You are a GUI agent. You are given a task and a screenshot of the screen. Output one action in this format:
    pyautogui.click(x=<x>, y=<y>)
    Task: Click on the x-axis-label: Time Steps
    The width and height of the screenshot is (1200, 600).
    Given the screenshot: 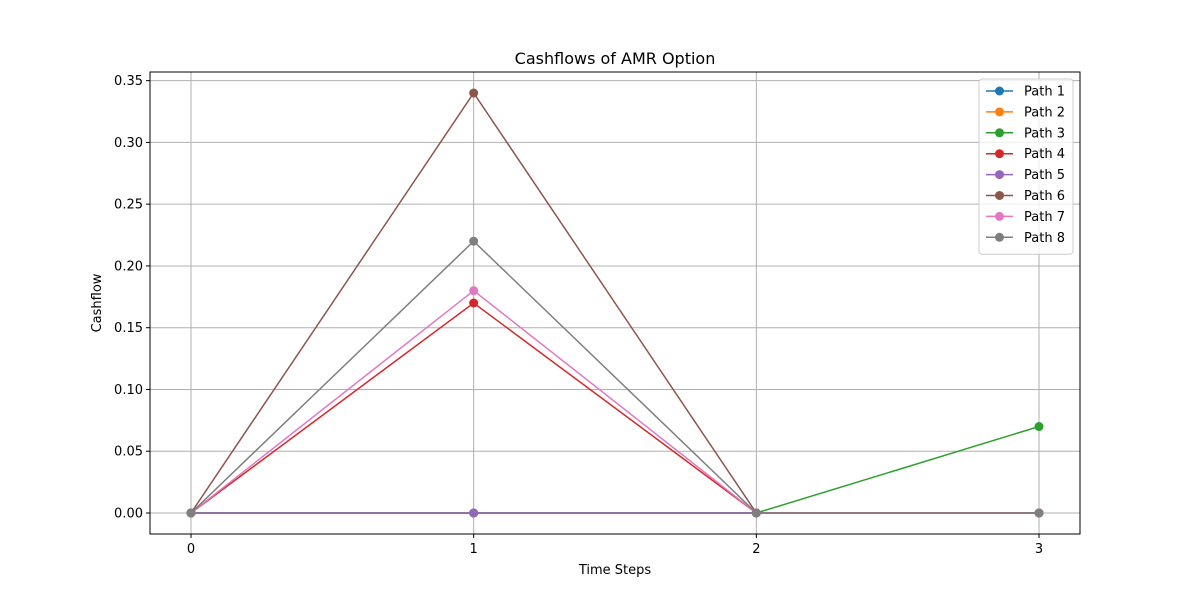 What is the action you would take?
    pyautogui.click(x=615, y=570)
    